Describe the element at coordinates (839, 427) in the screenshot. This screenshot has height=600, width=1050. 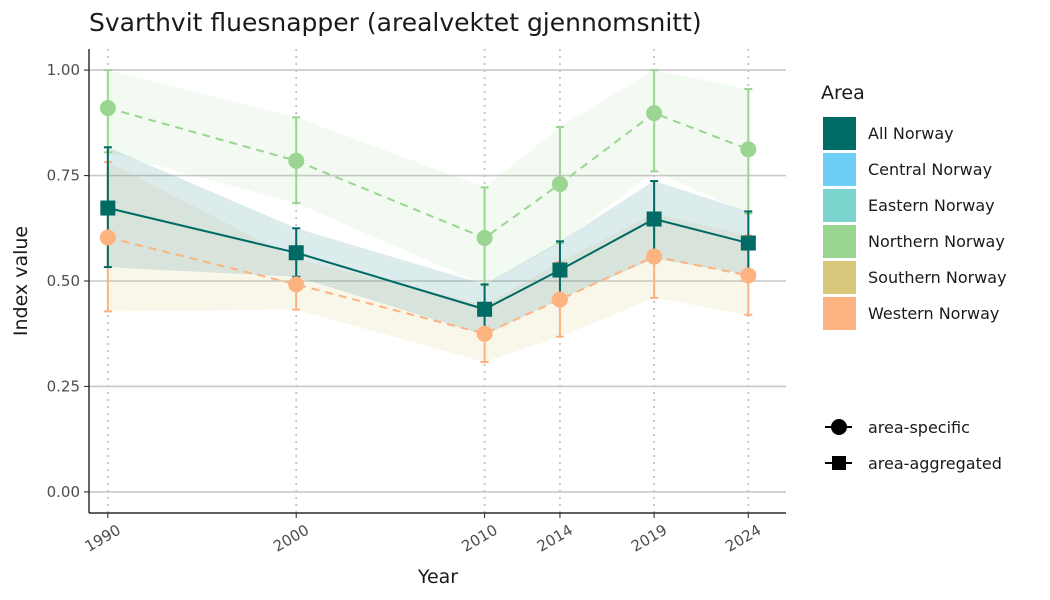
I see `legend-circle-icon` at that location.